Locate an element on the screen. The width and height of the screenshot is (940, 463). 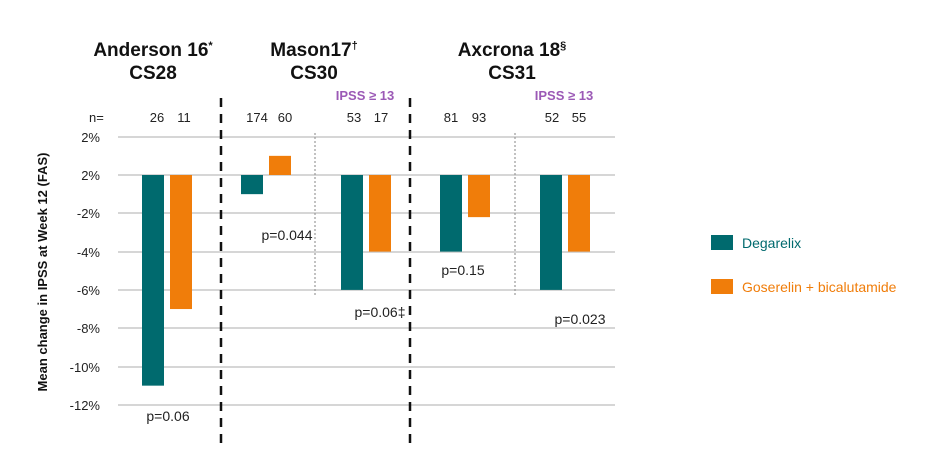
y-axis-ticks: 2% 2% -2% -4% -6% -8% -10% -12% is located at coordinates (85, 271).